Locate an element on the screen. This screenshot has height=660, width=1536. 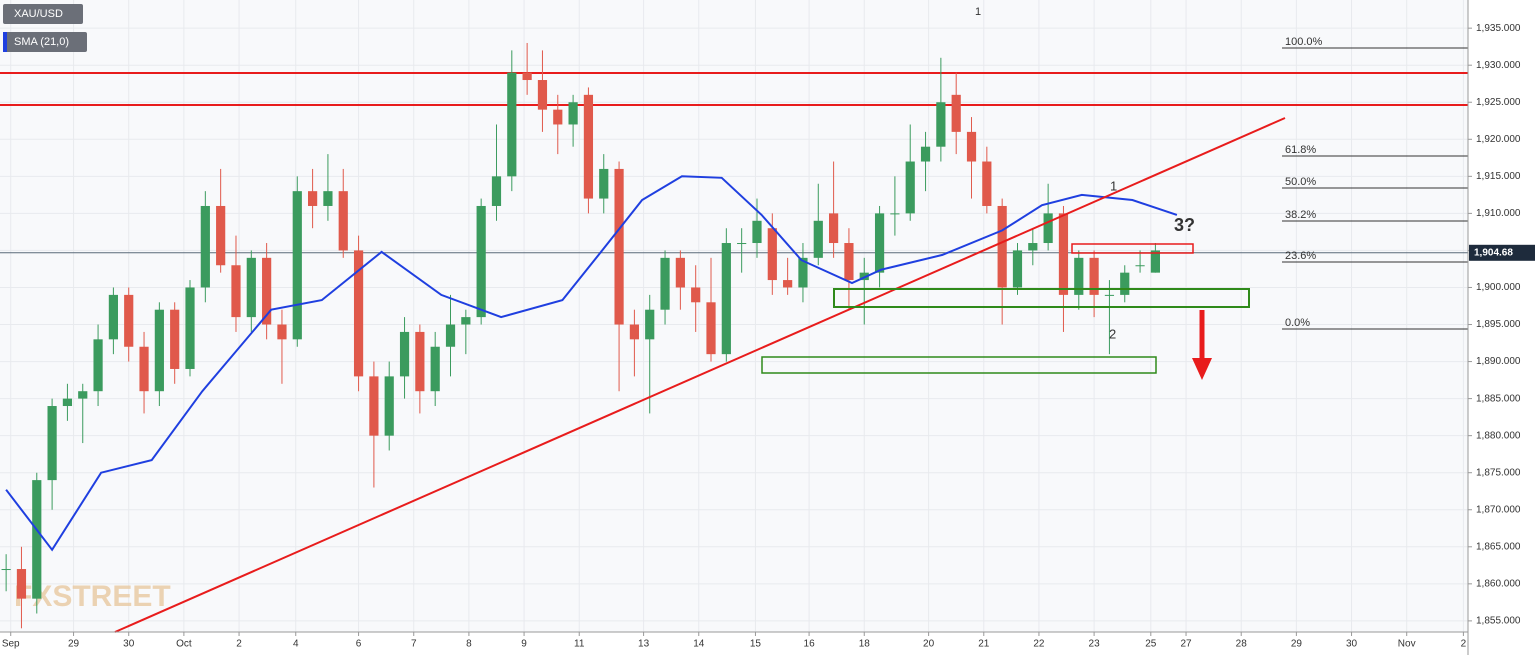
x-tick-label: 7 is located at coordinates (414, 644).